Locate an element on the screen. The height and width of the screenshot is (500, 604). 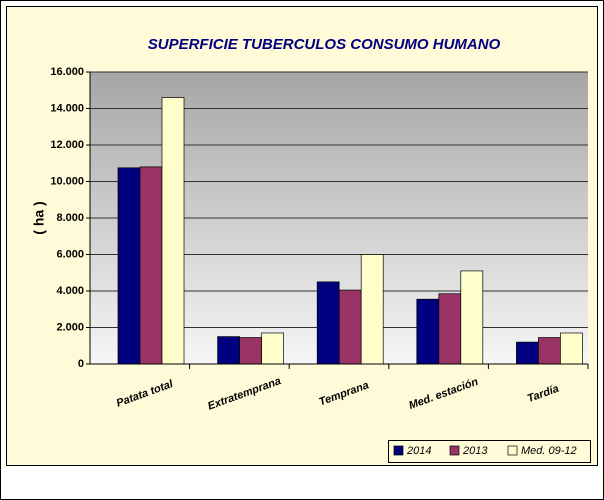
y-tick-label: 2.000 is located at coordinates (70, 327).